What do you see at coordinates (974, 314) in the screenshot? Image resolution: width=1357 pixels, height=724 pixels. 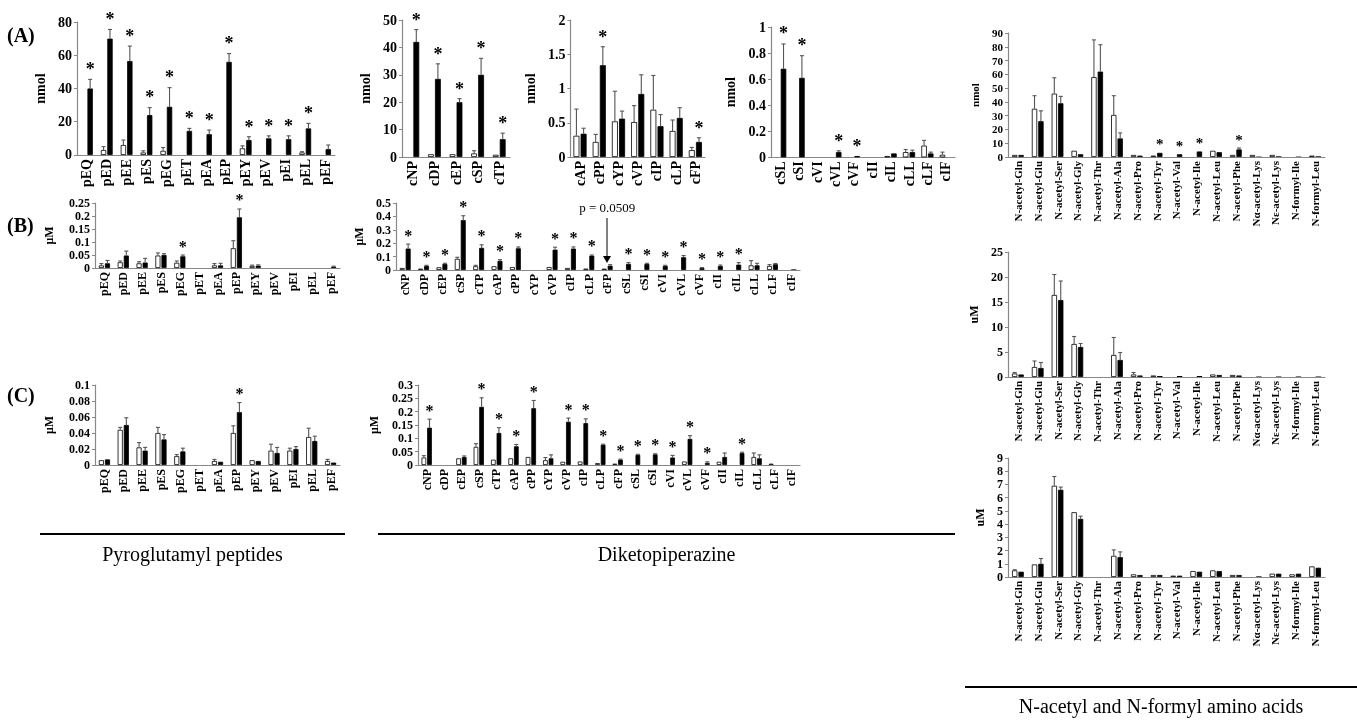 I see `y-axis-title: uM` at bounding box center [974, 314].